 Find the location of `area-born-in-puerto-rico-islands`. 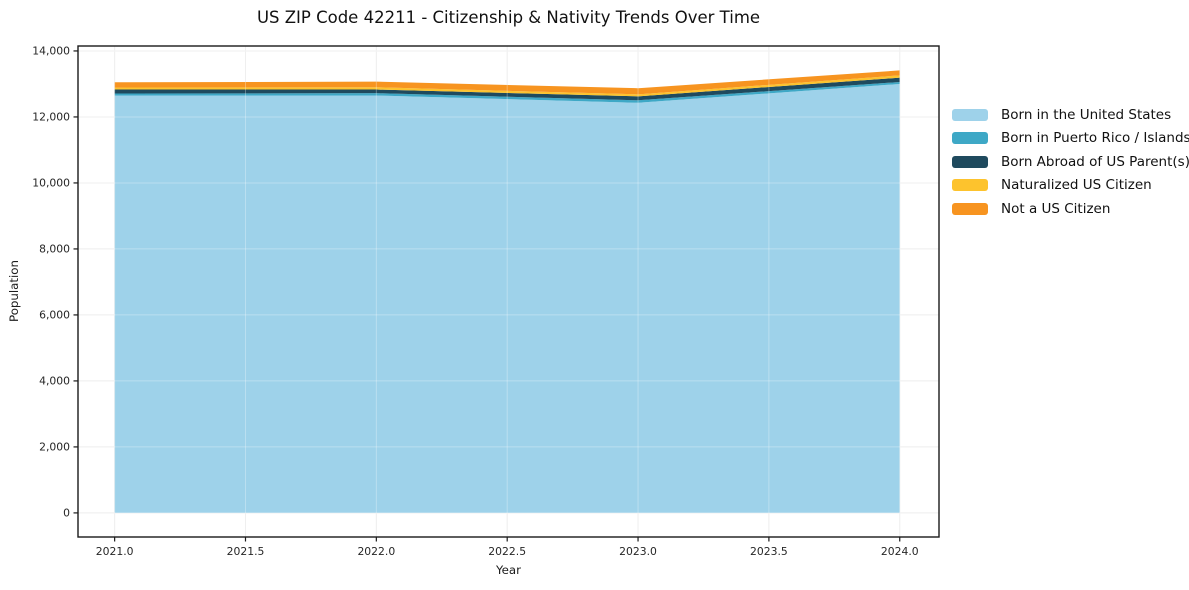

area-born-in-puerto-rico-islands is located at coordinates (507, 92).